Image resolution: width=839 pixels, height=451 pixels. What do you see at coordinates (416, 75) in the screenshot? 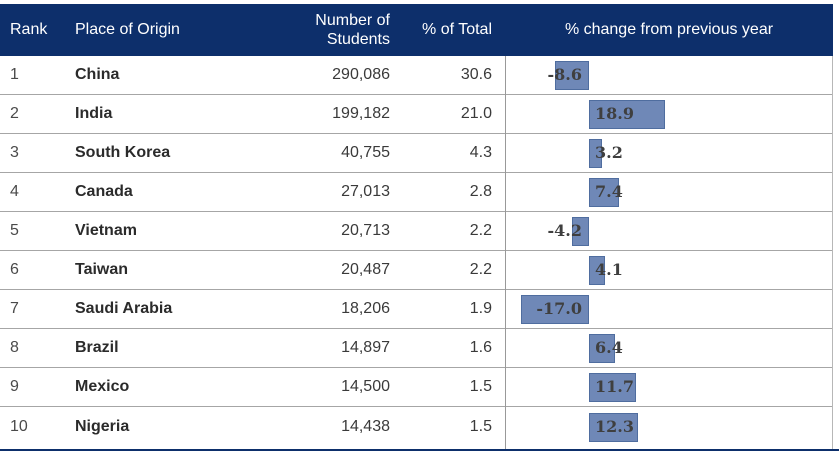
I see `table-row: 1 China 290,086 30.6 -8.6` at bounding box center [416, 75].